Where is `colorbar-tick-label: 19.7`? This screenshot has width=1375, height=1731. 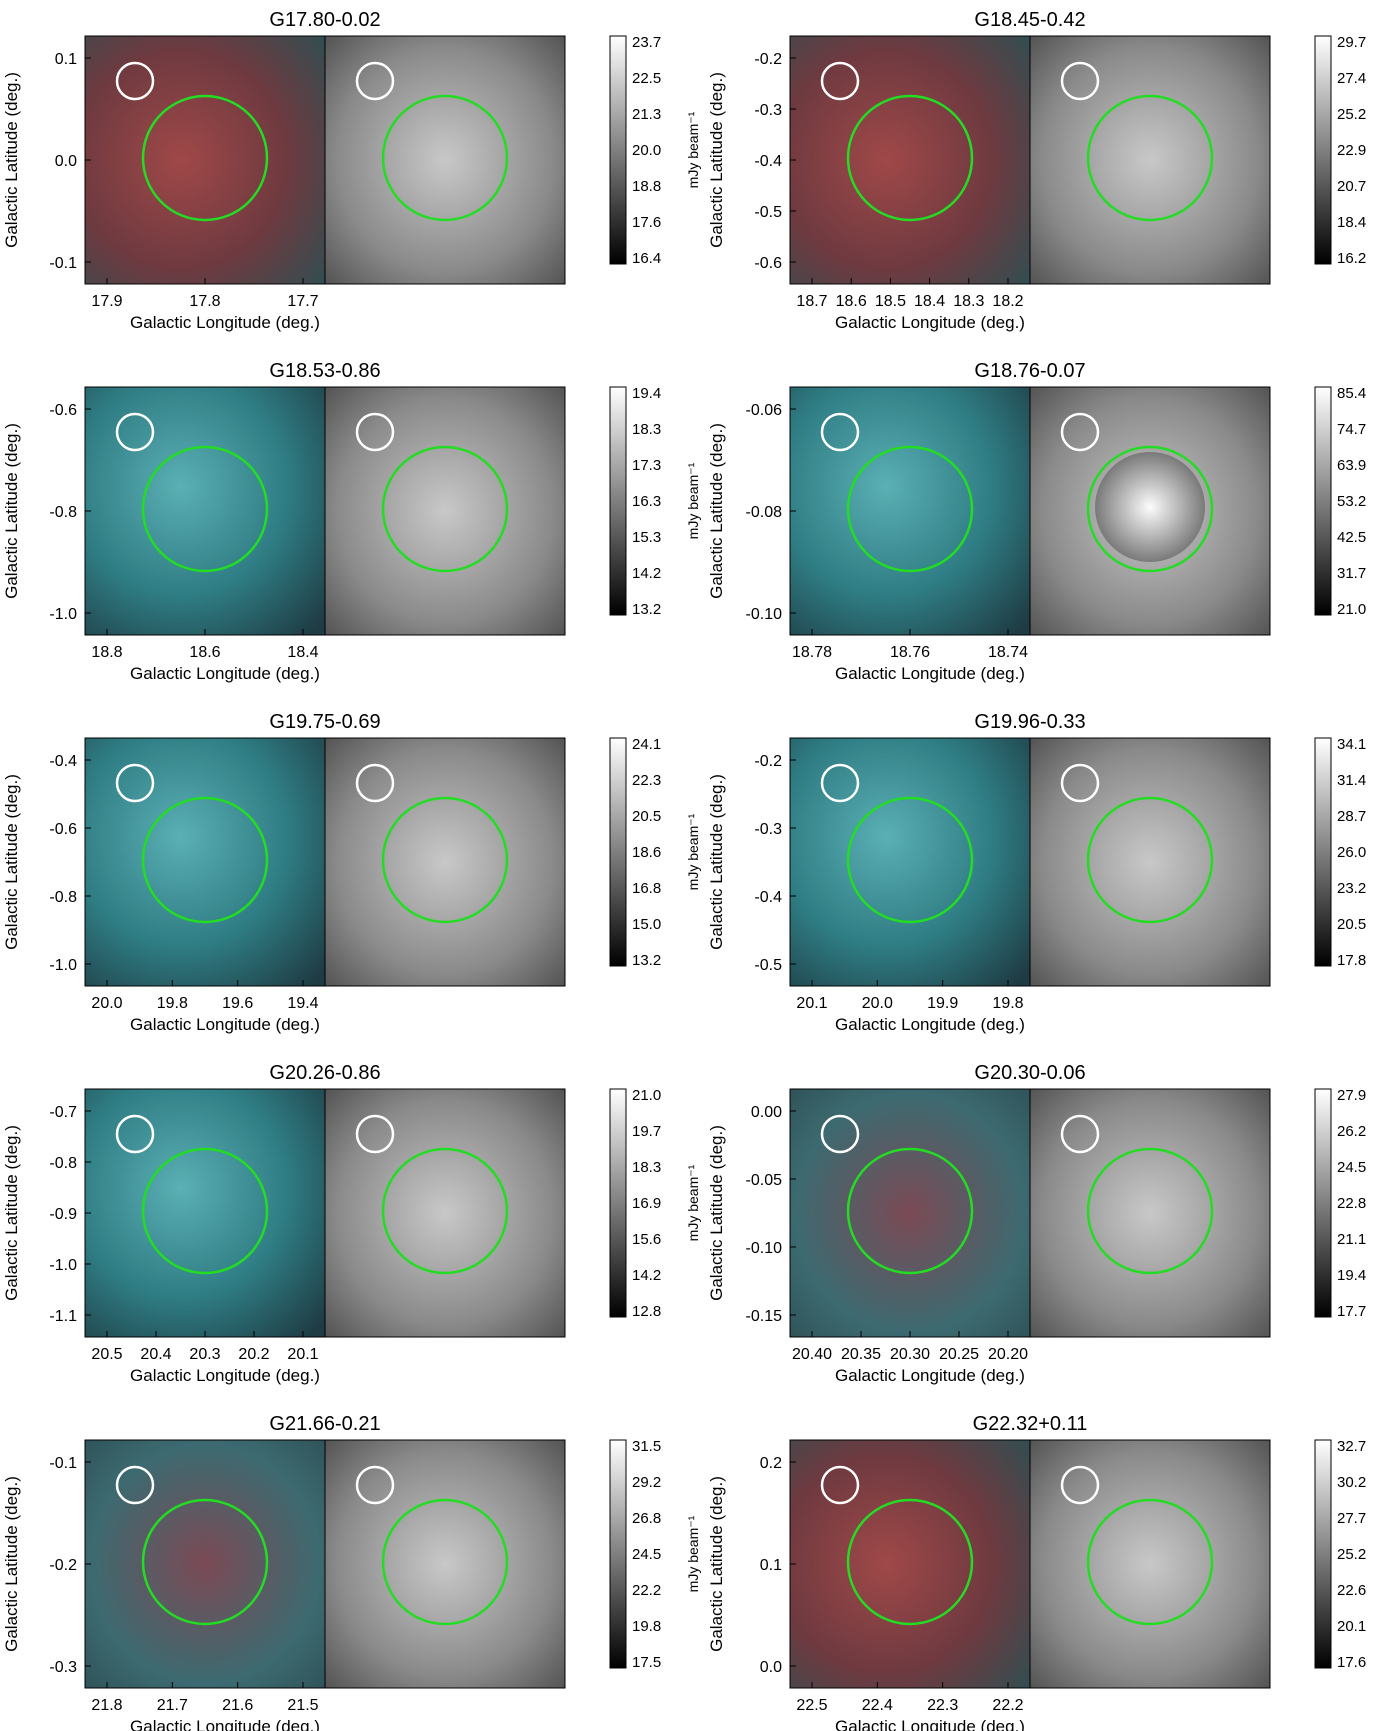 colorbar-tick-label: 19.7 is located at coordinates (646, 1131).